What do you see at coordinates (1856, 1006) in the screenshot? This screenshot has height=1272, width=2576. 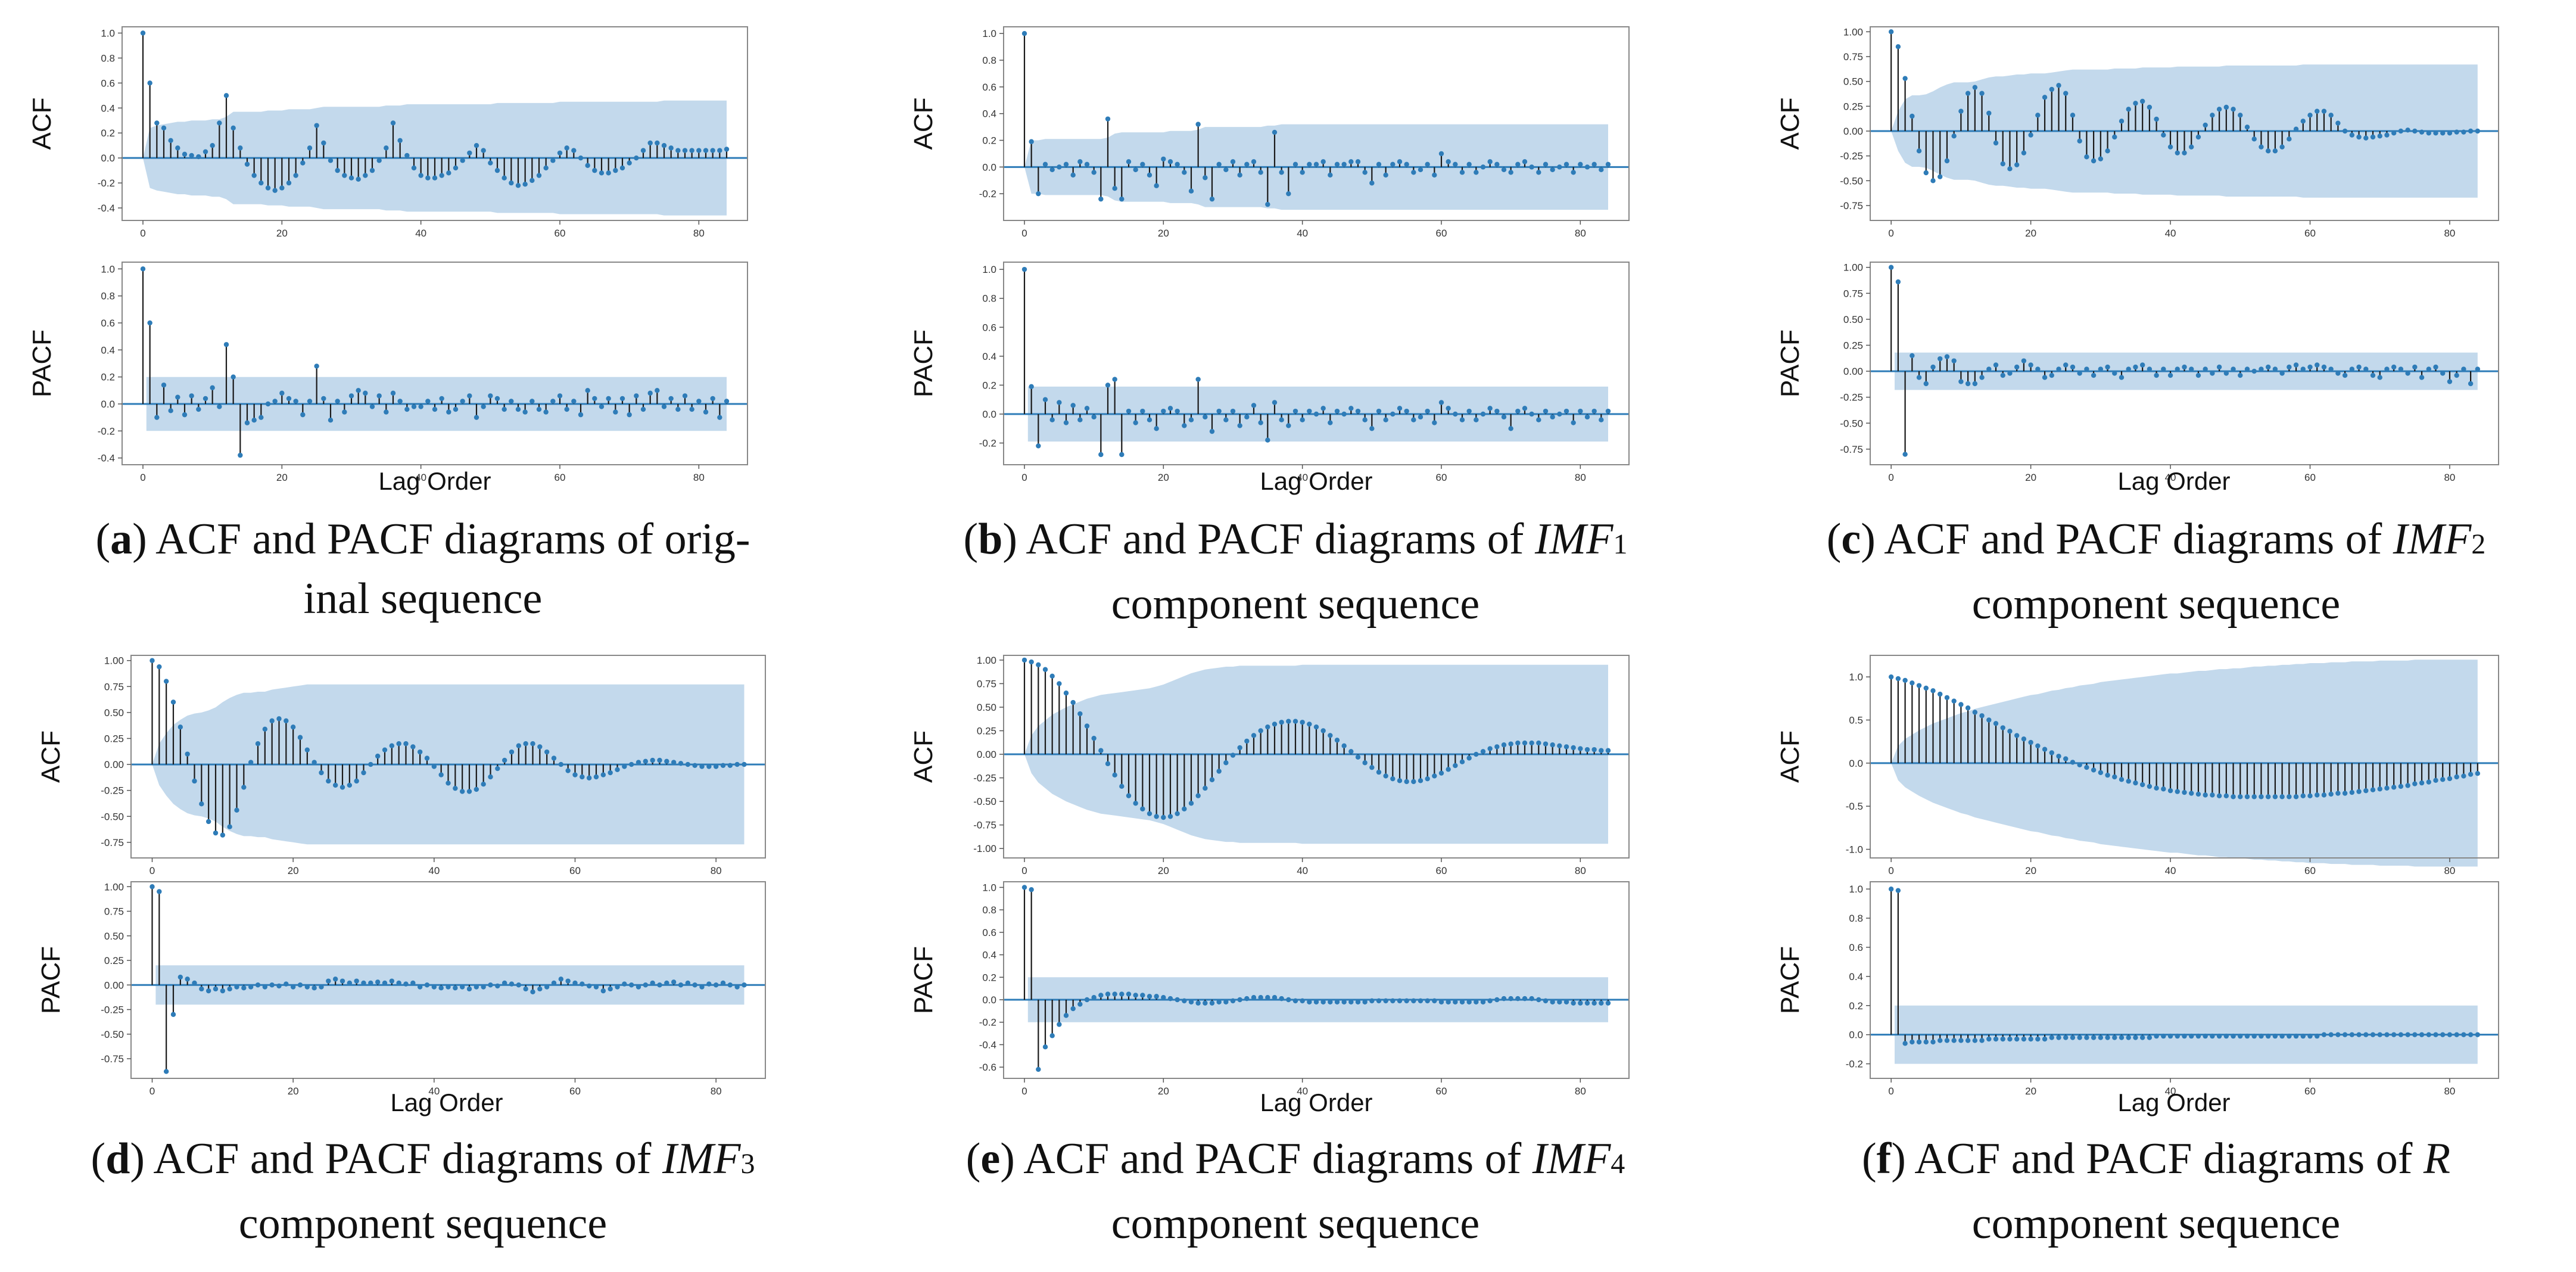 I see `panel-f-pacf-ytick-label: 0.2` at bounding box center [1856, 1006].